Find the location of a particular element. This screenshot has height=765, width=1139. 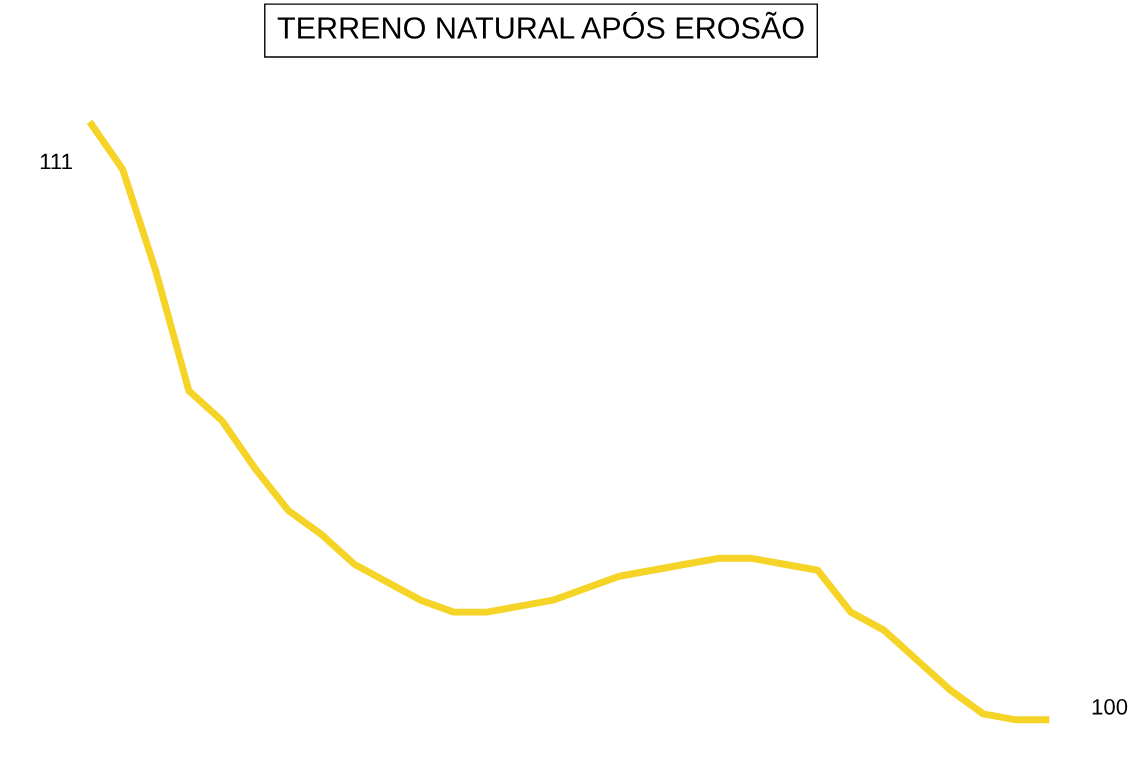

text: 100 is located at coordinates (1110, 706).